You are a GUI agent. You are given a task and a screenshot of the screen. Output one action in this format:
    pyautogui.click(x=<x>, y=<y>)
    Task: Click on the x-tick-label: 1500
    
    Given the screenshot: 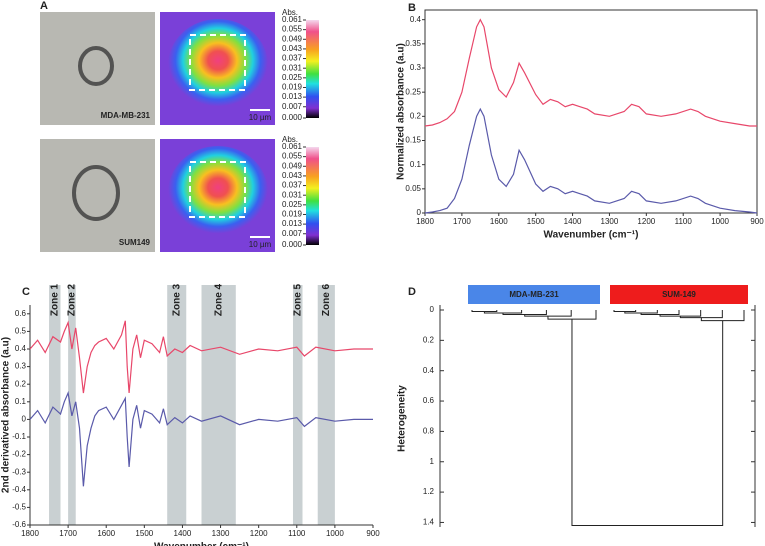 What is the action you would take?
    pyautogui.click(x=144, y=533)
    